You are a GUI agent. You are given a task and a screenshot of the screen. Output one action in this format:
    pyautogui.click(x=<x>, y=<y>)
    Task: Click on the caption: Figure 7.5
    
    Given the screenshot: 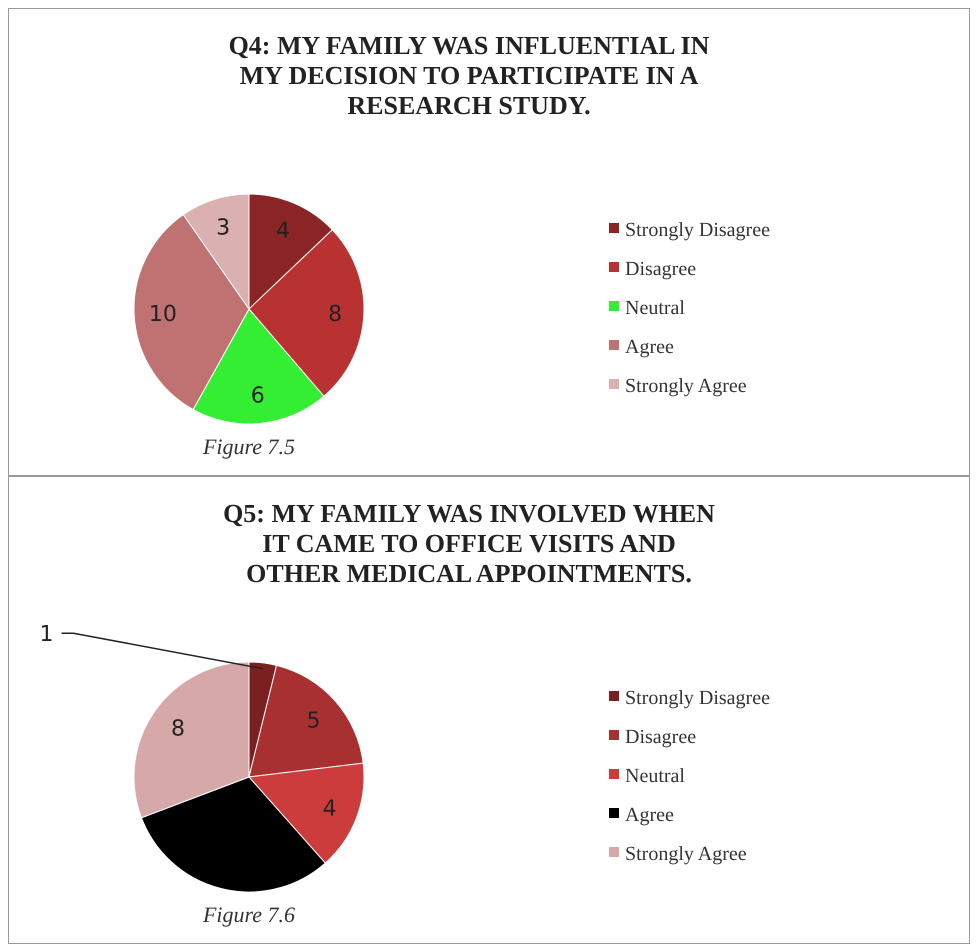 What is the action you would take?
    pyautogui.click(x=249, y=446)
    